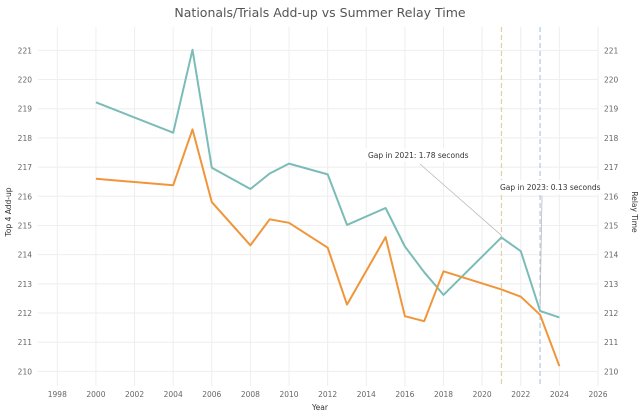 Image resolution: width=640 pixels, height=418 pixels. Describe the element at coordinates (611, 255) in the screenshot. I see `y-tick-label-right: 214` at that location.